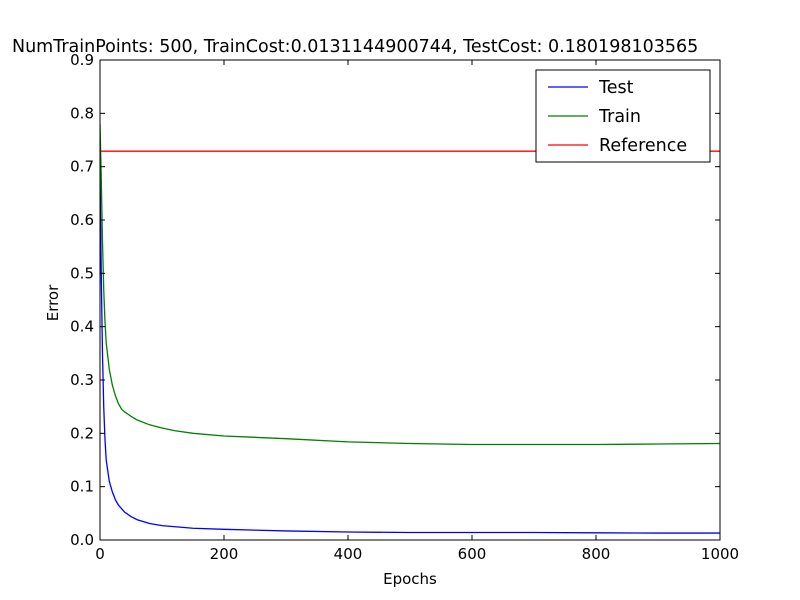 The image size is (800, 600). What do you see at coordinates (82, 167) in the screenshot?
I see `y-tick-label: 0.7` at bounding box center [82, 167].